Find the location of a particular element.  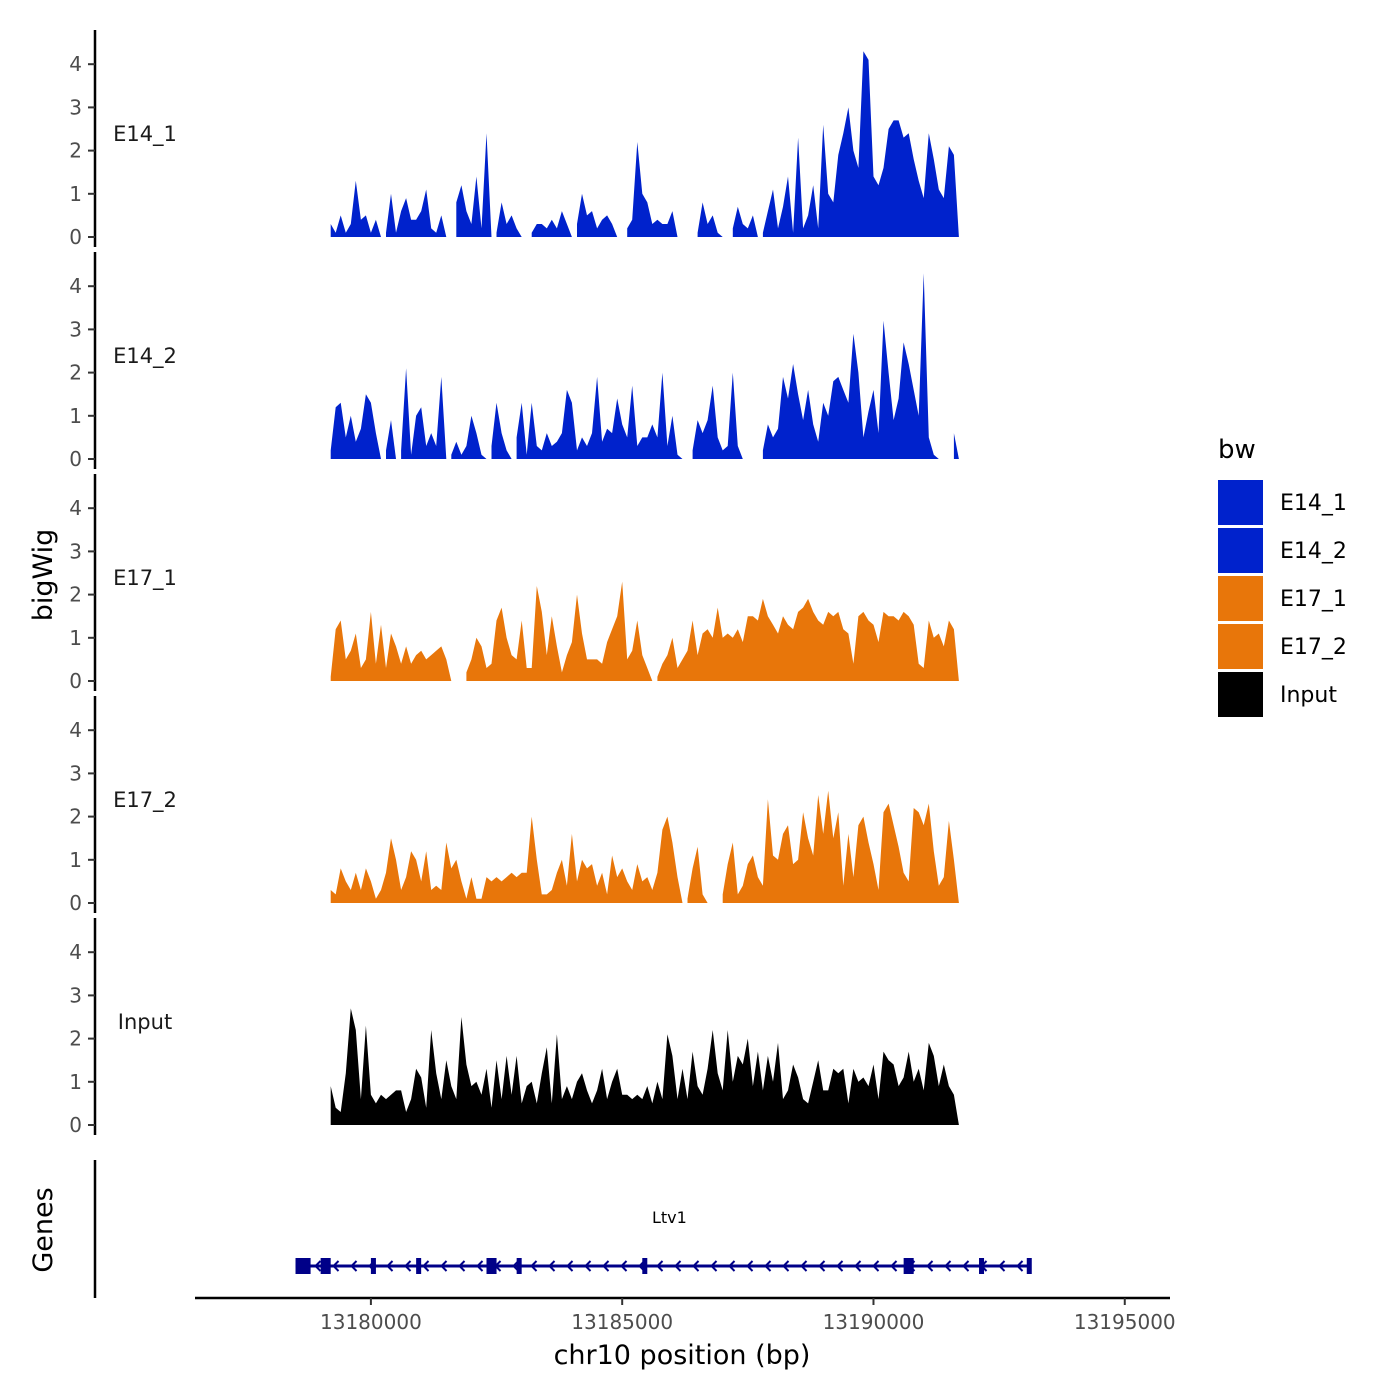

gene-track: Ltv1 is located at coordinates (562, 1229).